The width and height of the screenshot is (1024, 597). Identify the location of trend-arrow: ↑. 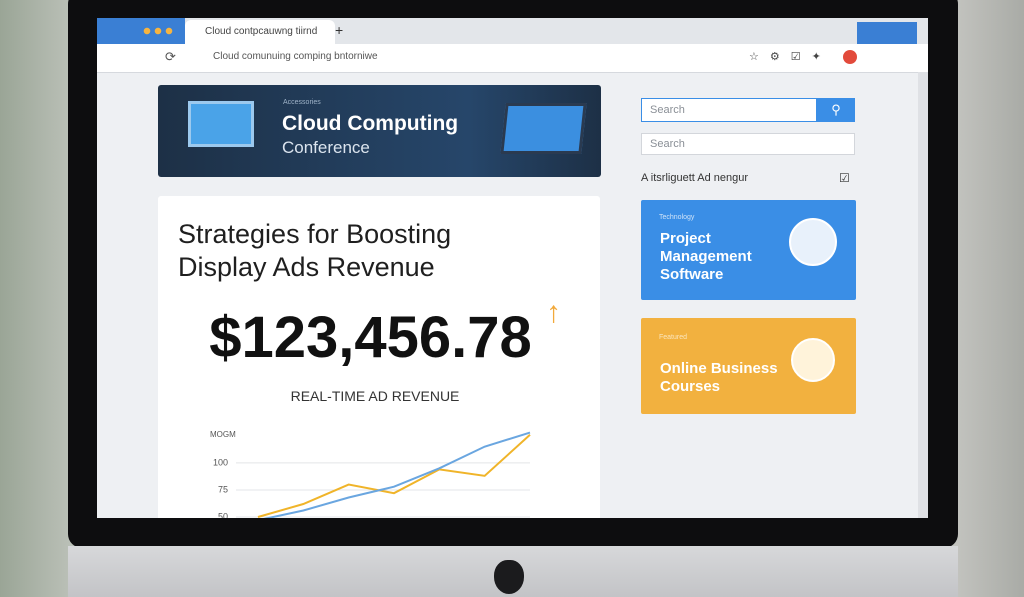
(553, 312).